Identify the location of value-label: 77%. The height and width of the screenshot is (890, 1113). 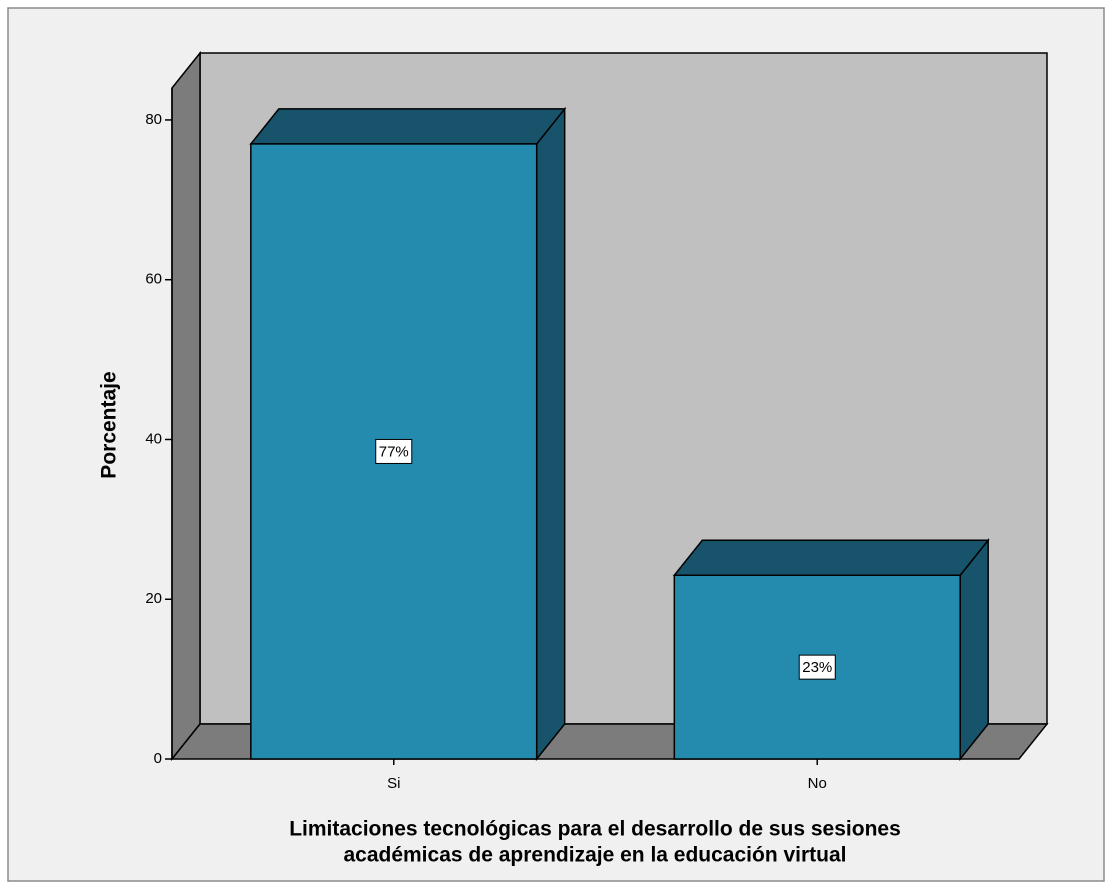
(394, 451).